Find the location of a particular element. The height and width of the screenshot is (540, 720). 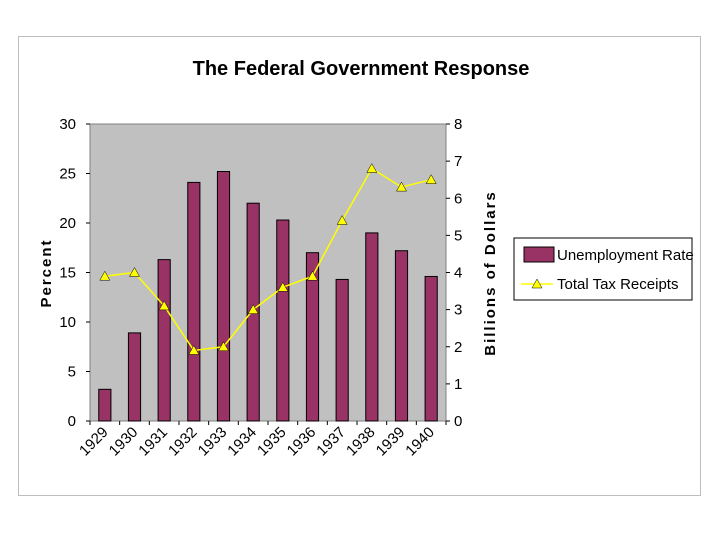

tax-point-1937 is located at coordinates (342, 220).